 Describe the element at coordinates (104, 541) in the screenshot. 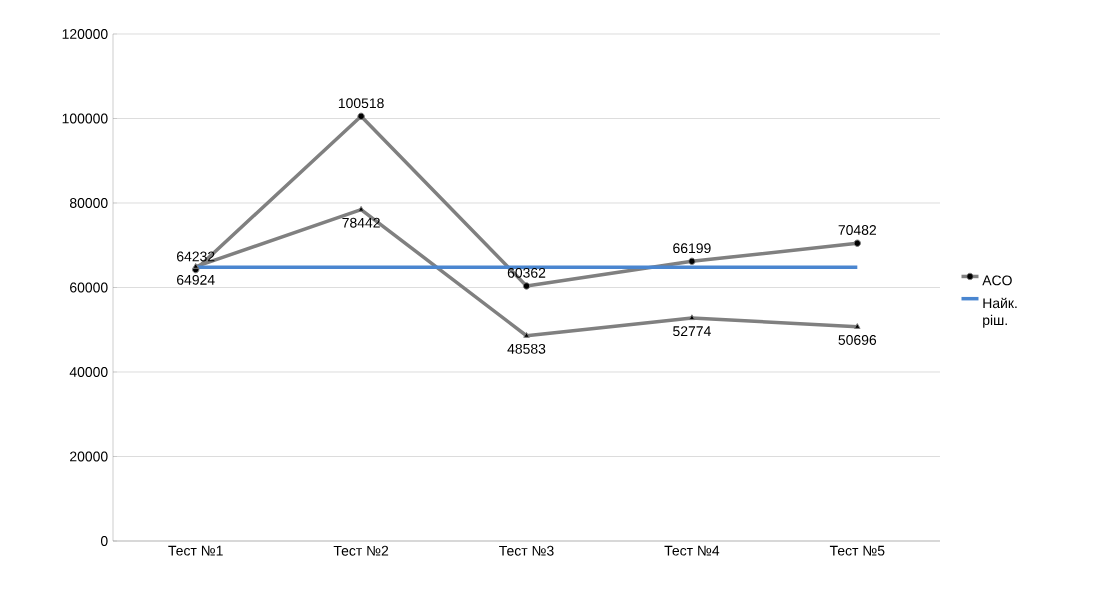

I see `y-tick-label: 0` at that location.